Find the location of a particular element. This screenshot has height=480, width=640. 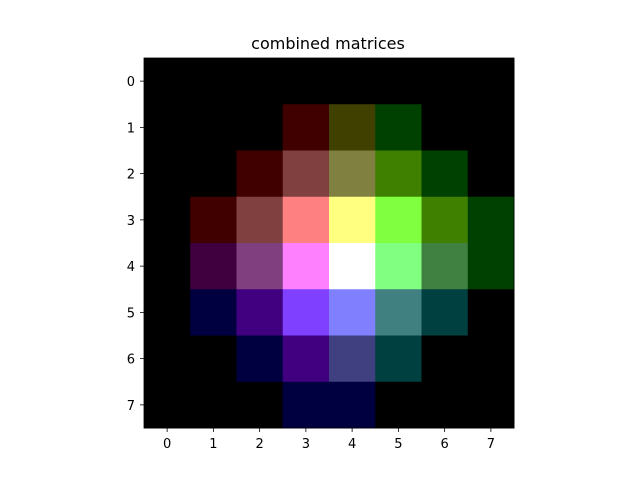

x-tick-label: 2 is located at coordinates (259, 444).